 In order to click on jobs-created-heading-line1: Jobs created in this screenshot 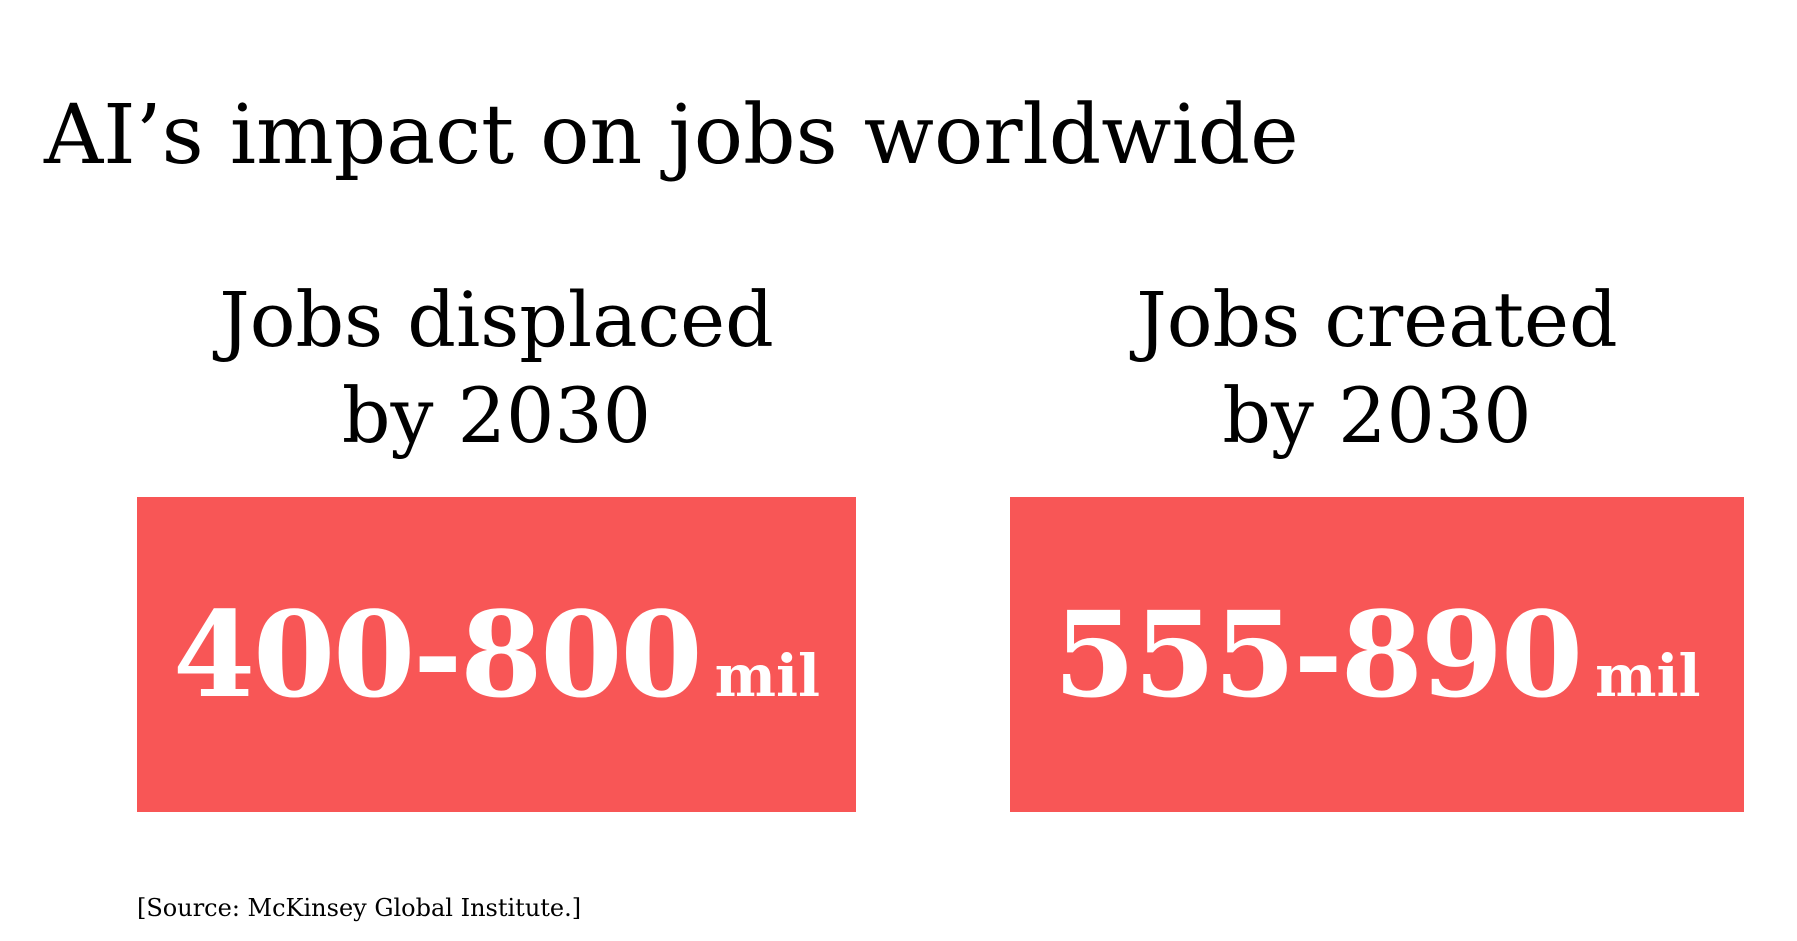, I will do `click(1377, 319)`.